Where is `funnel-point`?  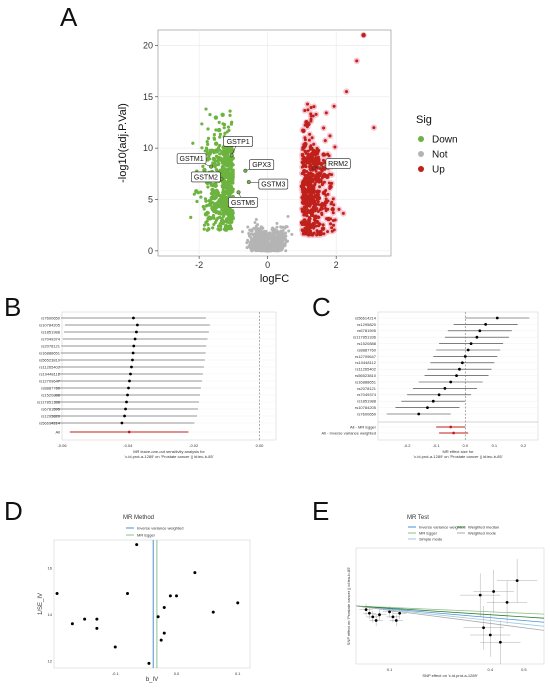
funnel-point is located at coordinates (164, 633).